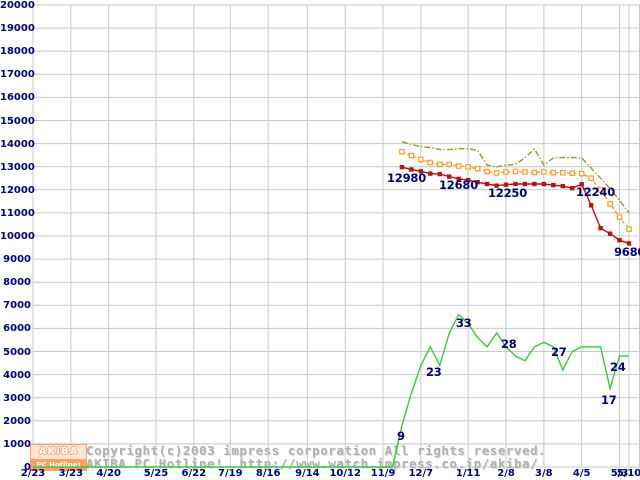  I want to click on x-axis-tick-label: 4/20, so click(108, 473).